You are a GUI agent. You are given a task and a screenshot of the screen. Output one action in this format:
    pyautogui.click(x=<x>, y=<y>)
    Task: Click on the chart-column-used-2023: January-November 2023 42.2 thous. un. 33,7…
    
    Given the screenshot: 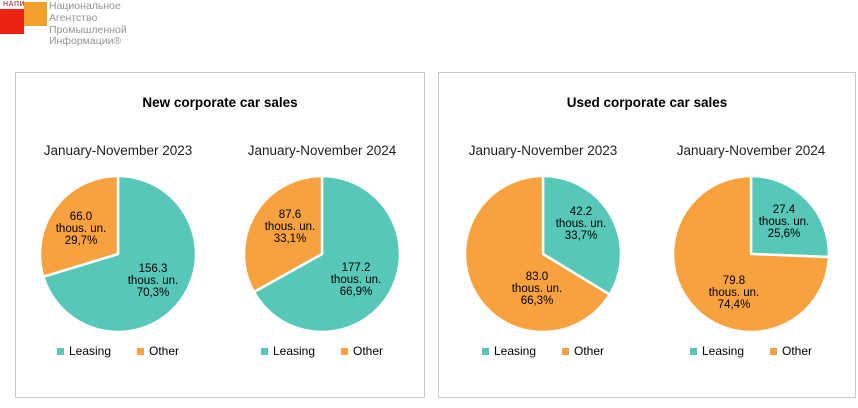 What is the action you would take?
    pyautogui.click(x=543, y=250)
    